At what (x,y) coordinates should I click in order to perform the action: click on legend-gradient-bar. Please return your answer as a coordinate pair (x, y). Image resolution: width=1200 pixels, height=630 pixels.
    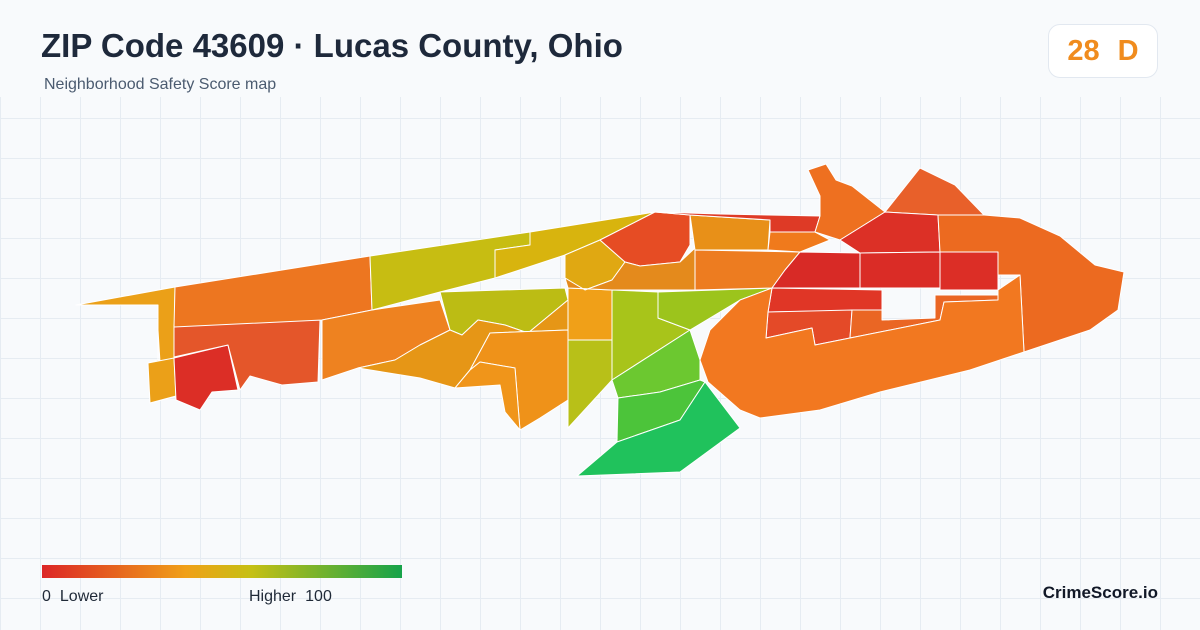
    Looking at the image, I should click on (222, 571).